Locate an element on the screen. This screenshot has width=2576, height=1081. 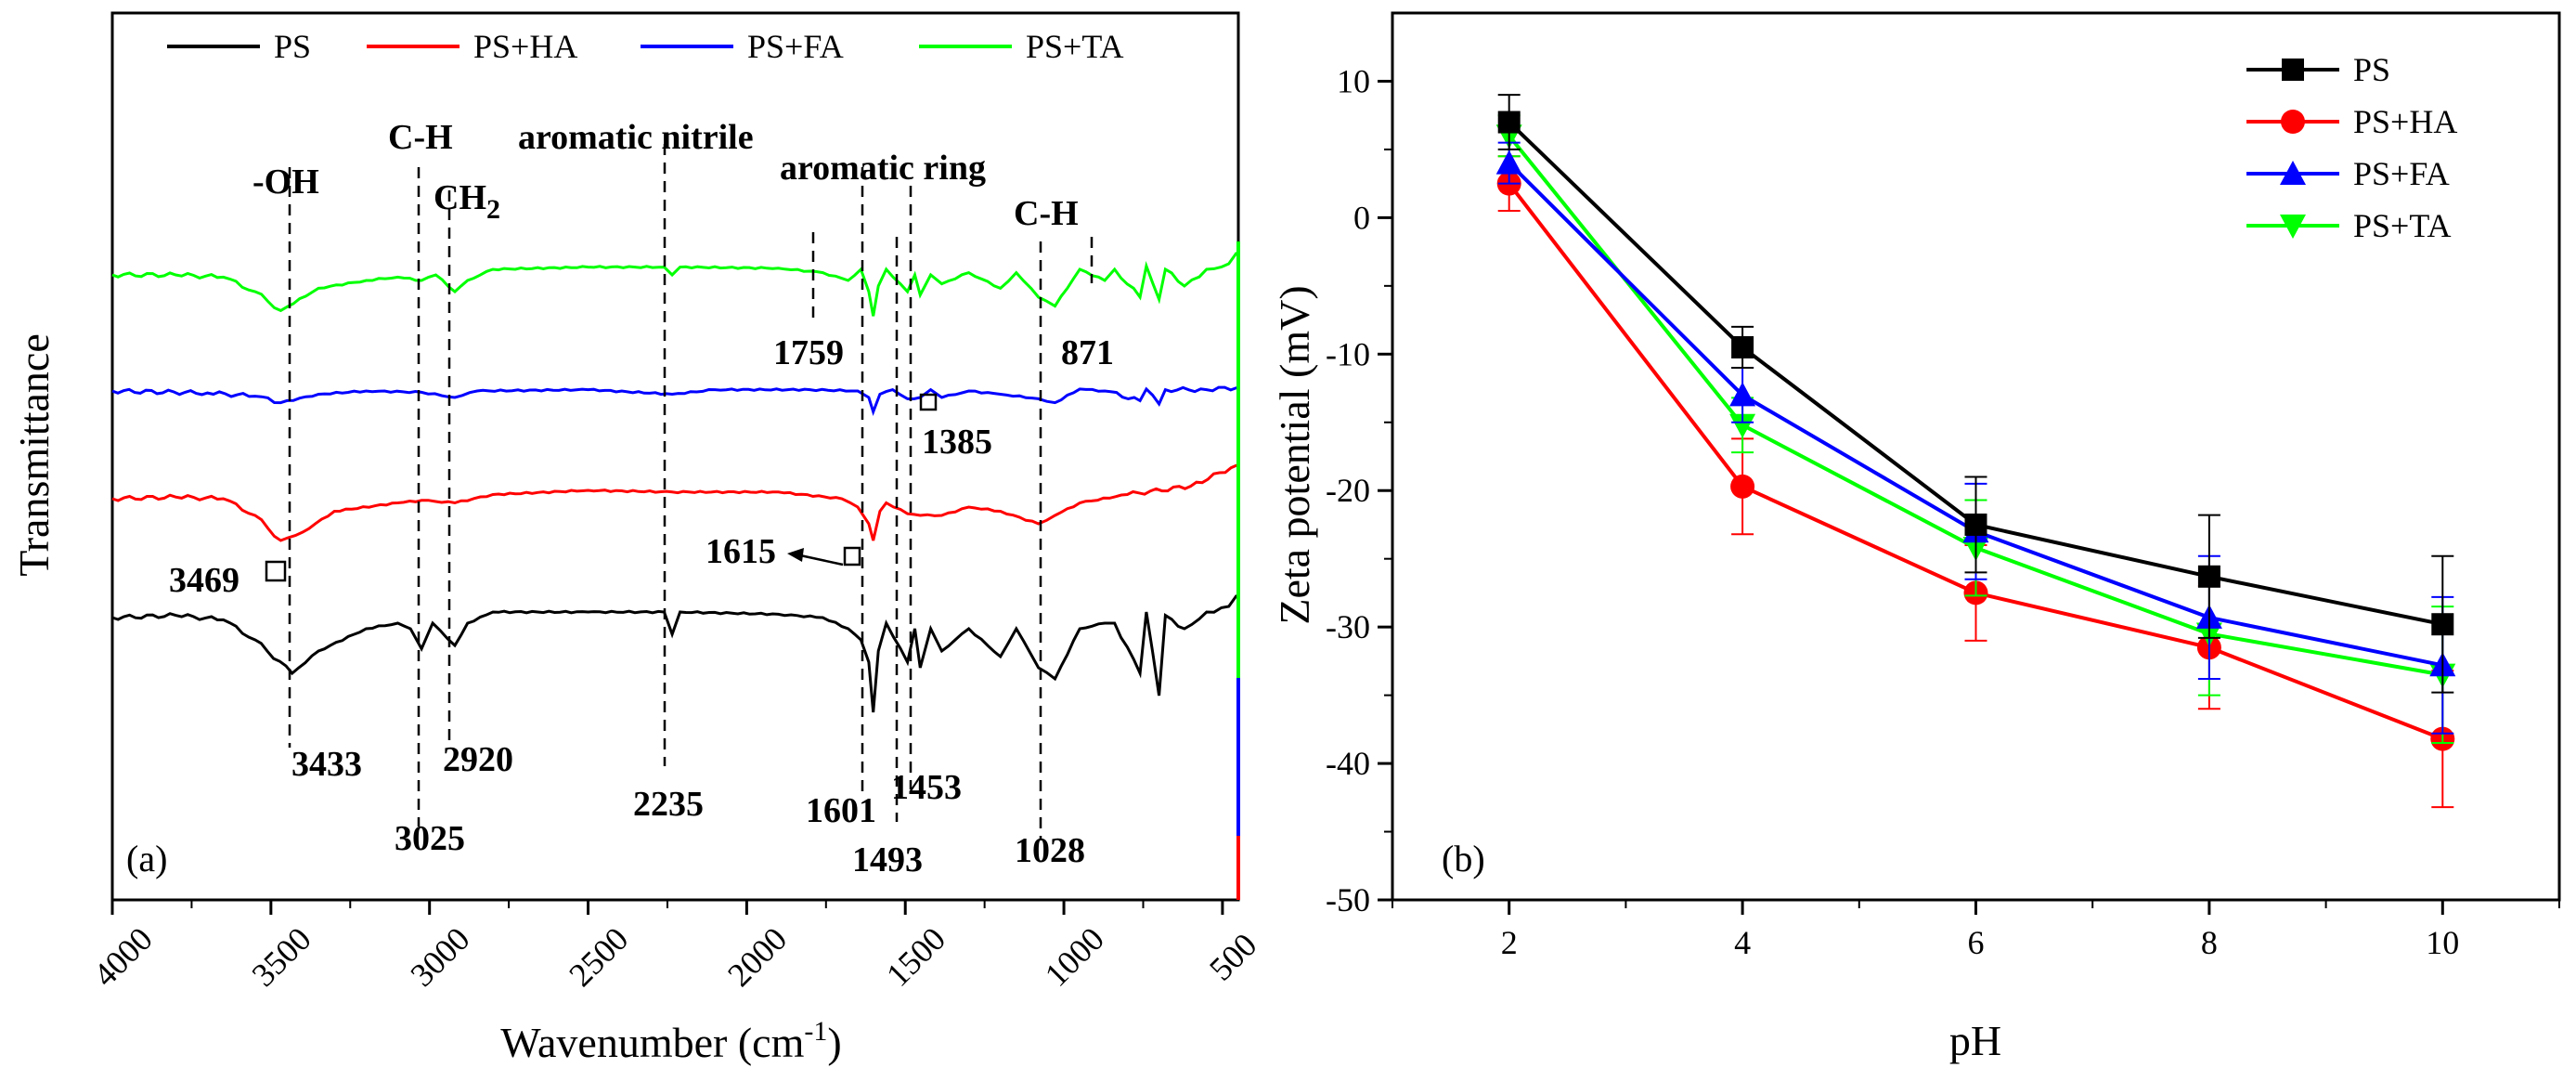
annotation-oh: -OH is located at coordinates (285, 183).